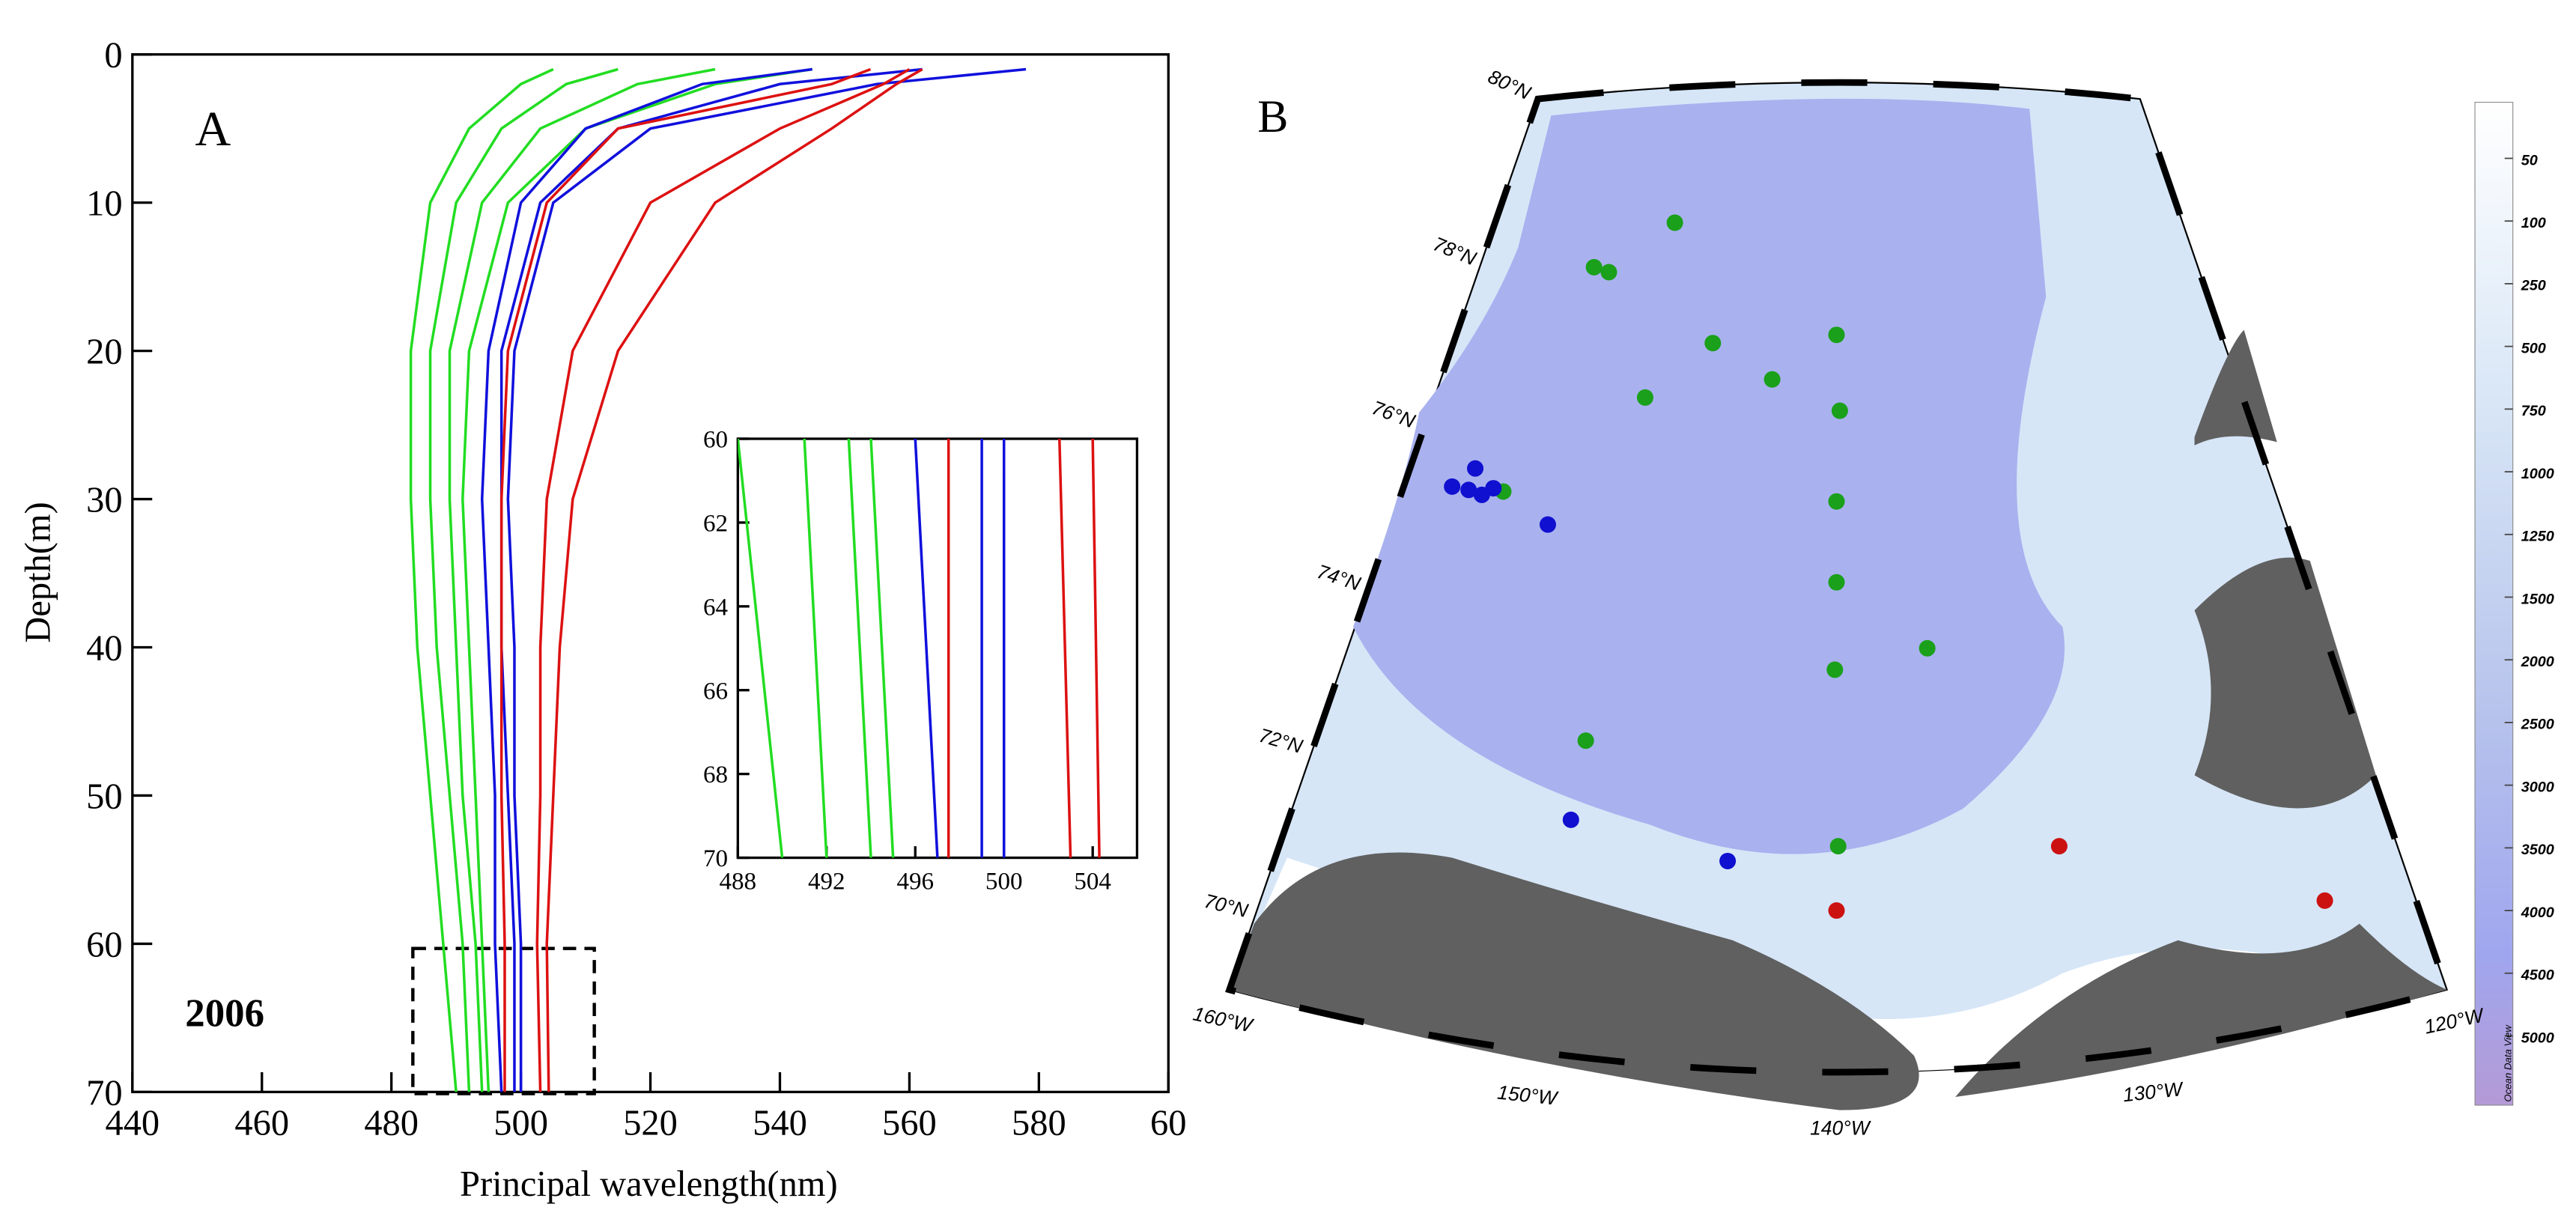 The width and height of the screenshot is (2576, 1219). I want to click on colorbar-label: 2500, so click(2537, 725).